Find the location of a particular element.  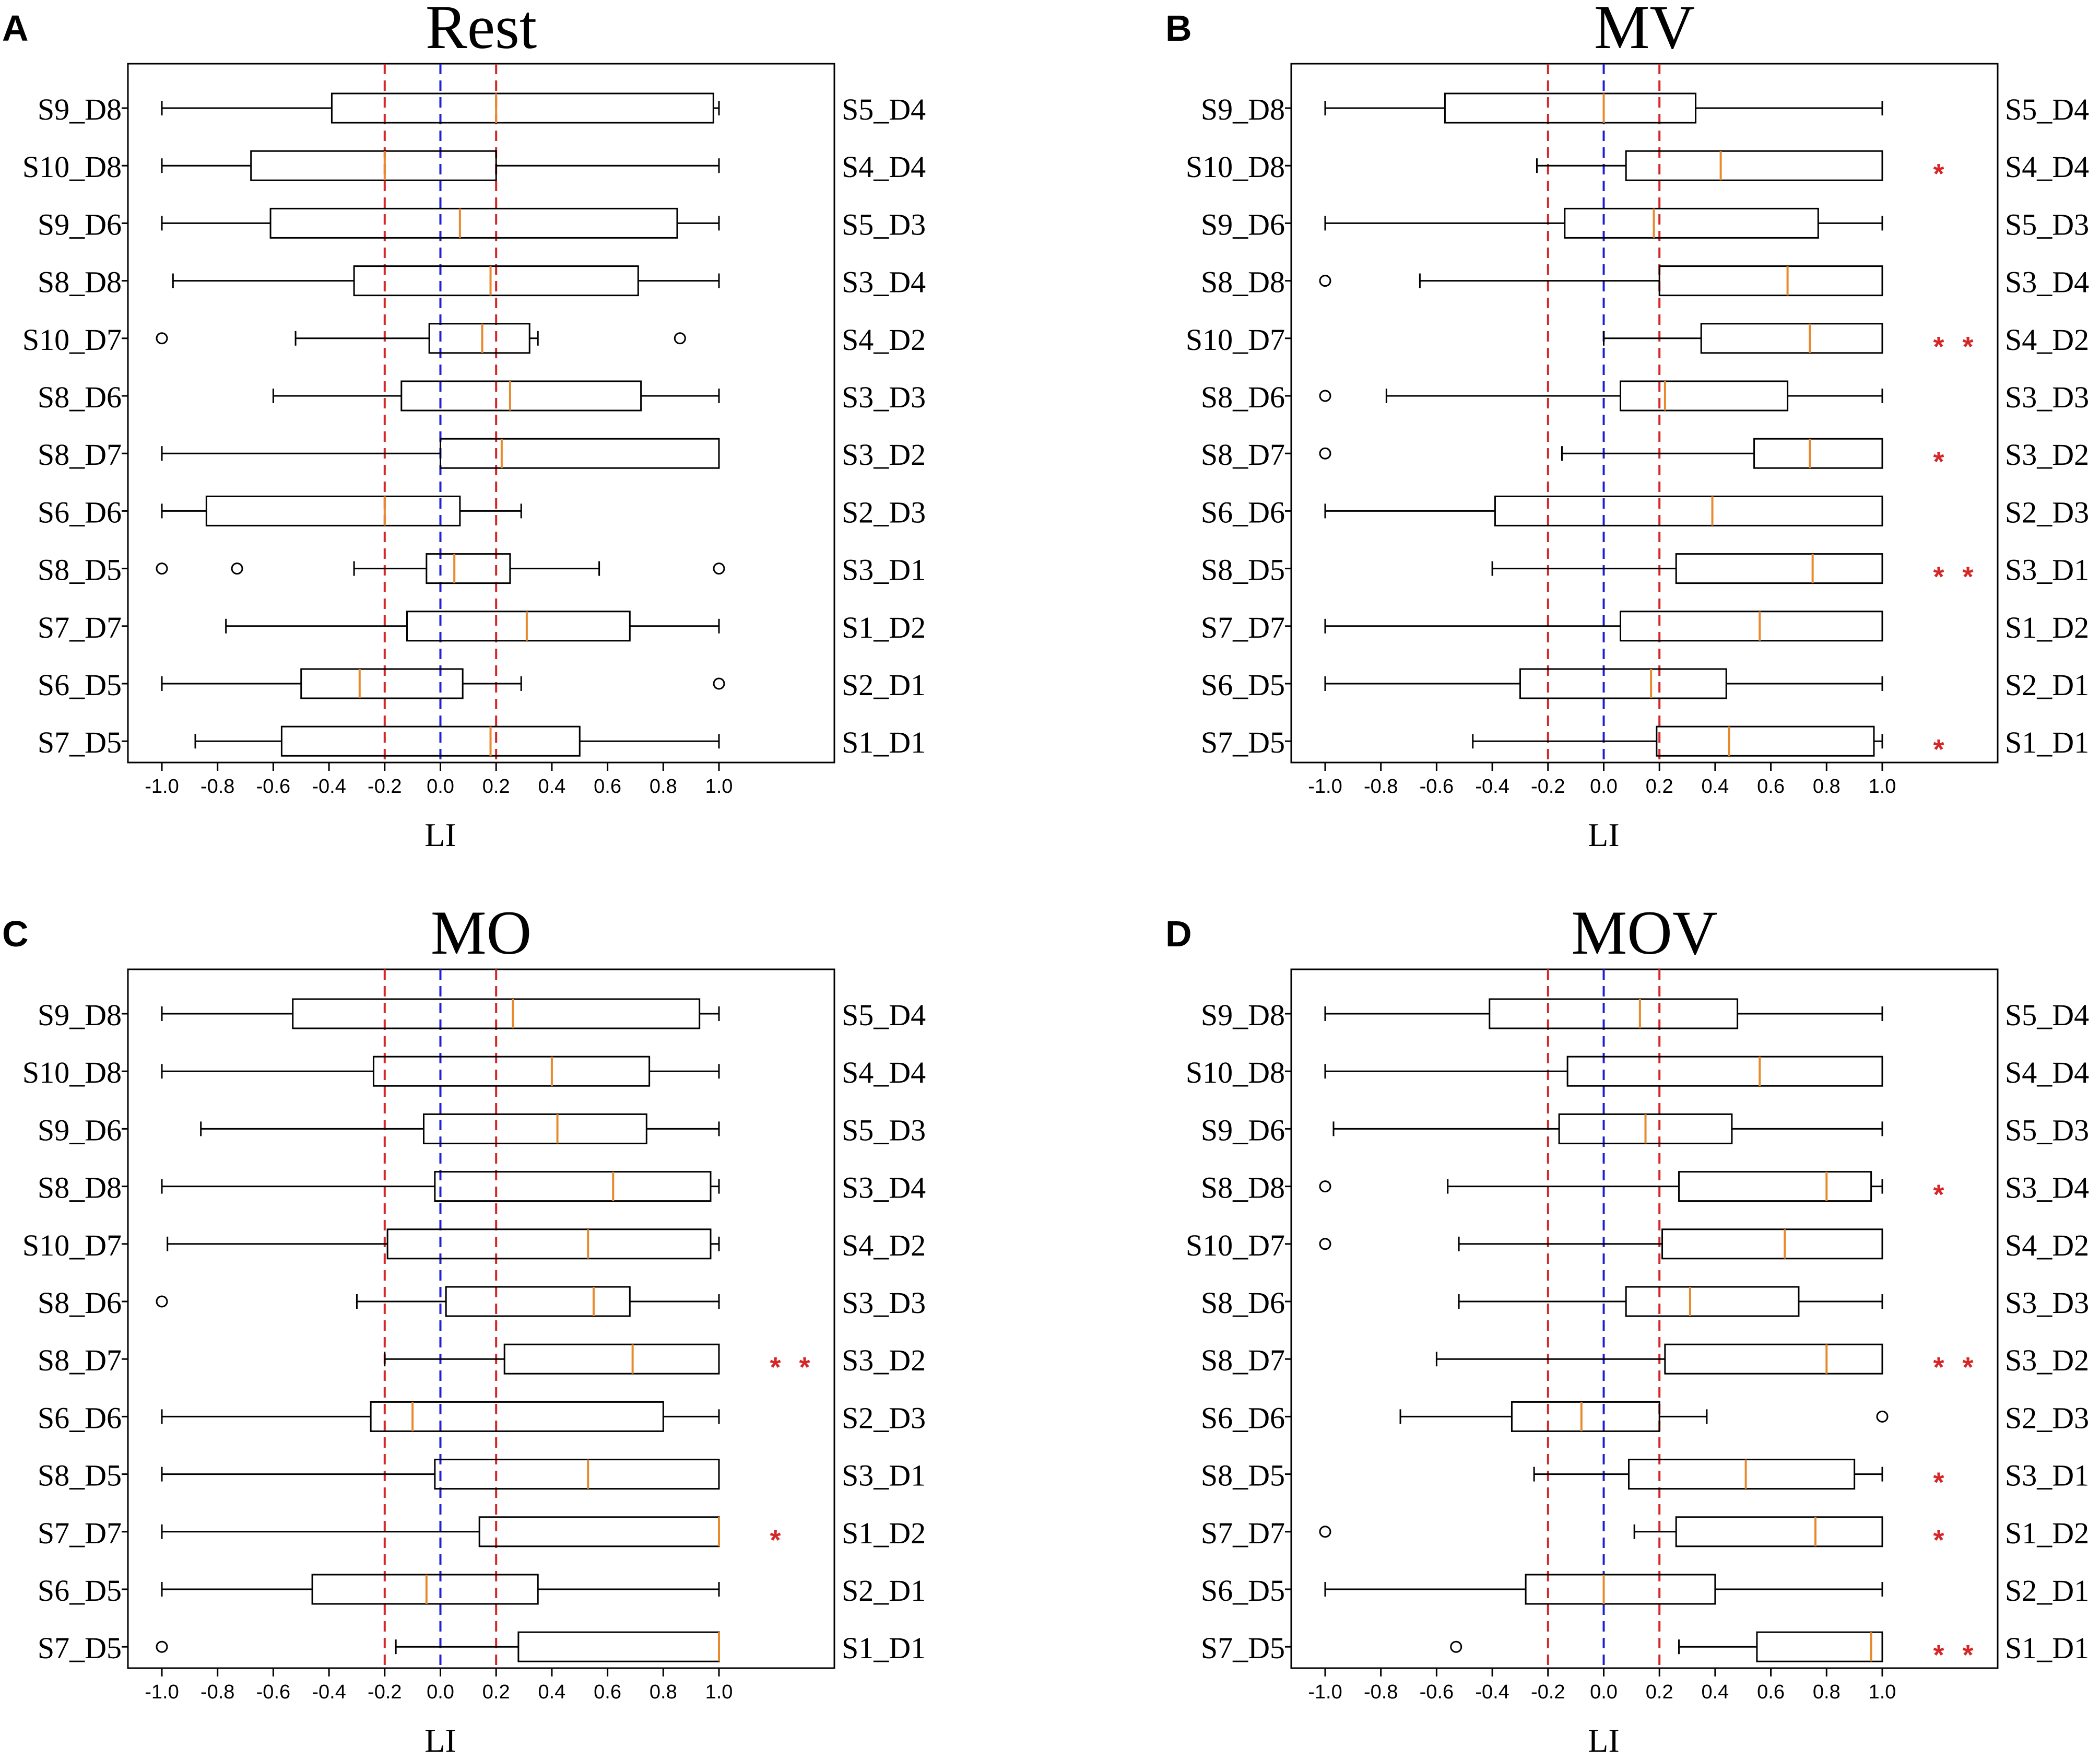

box-row: S8_D7 S3_D2* * is located at coordinates (1645, 1363).